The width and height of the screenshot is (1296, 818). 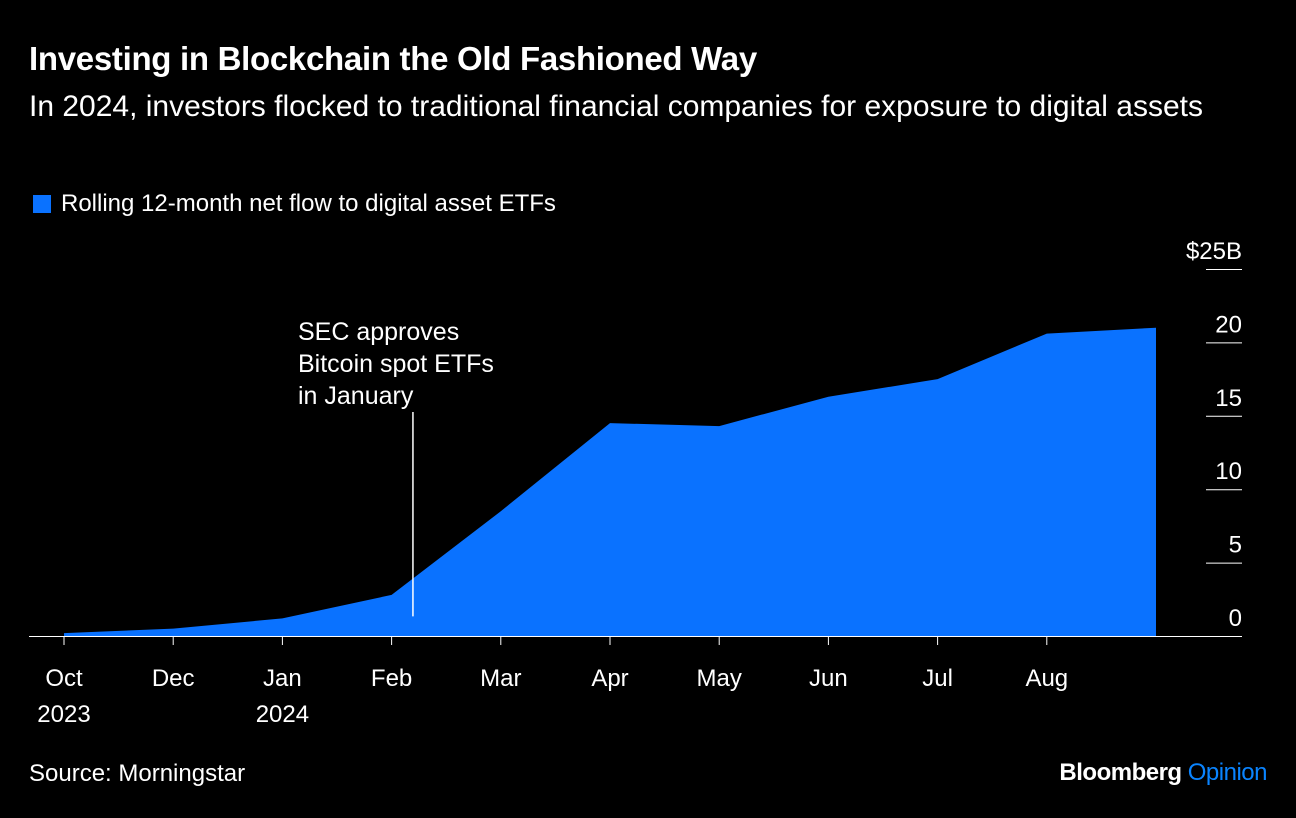 I want to click on x-tick-label-8-0: Jul, so click(x=937, y=678).